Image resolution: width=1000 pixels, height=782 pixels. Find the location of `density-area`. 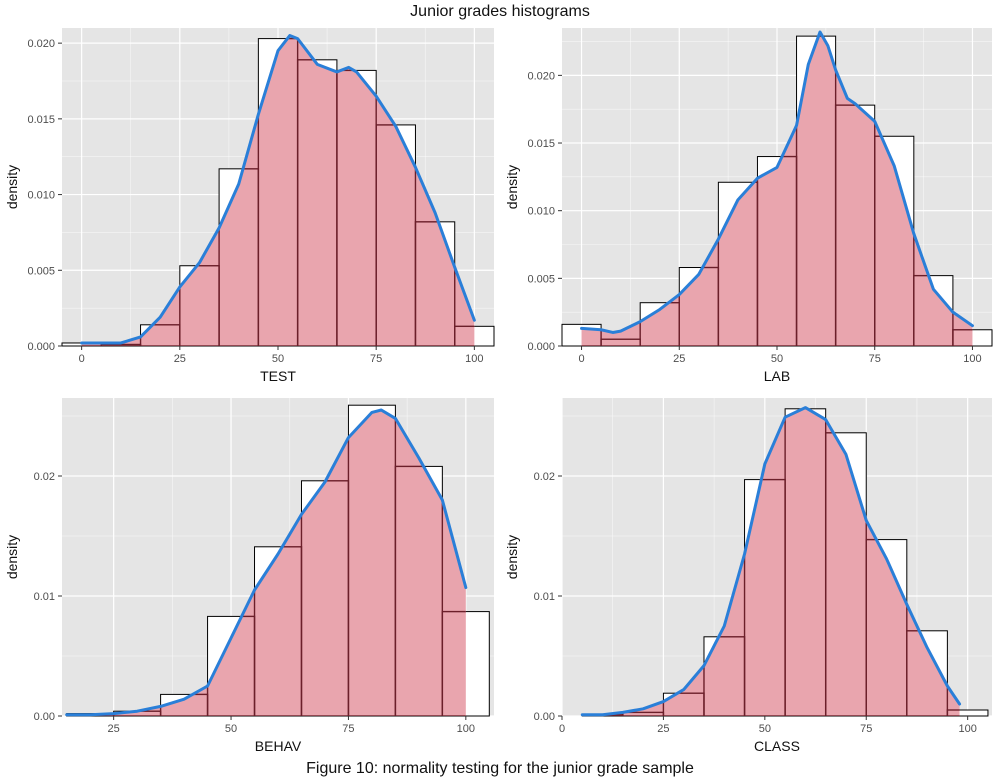

density-area is located at coordinates (771, 561).